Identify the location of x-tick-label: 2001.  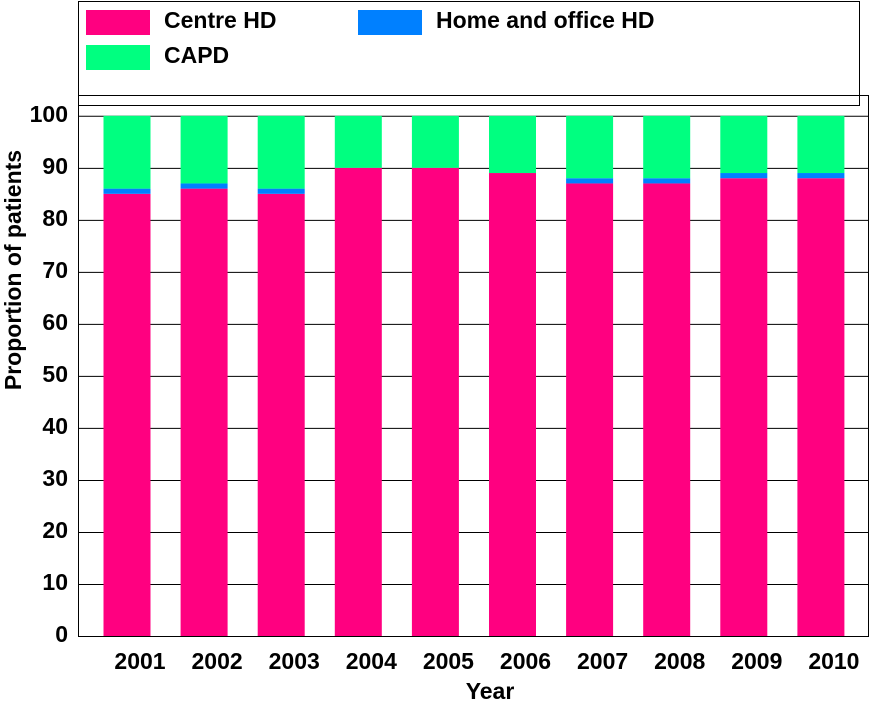
(139, 661).